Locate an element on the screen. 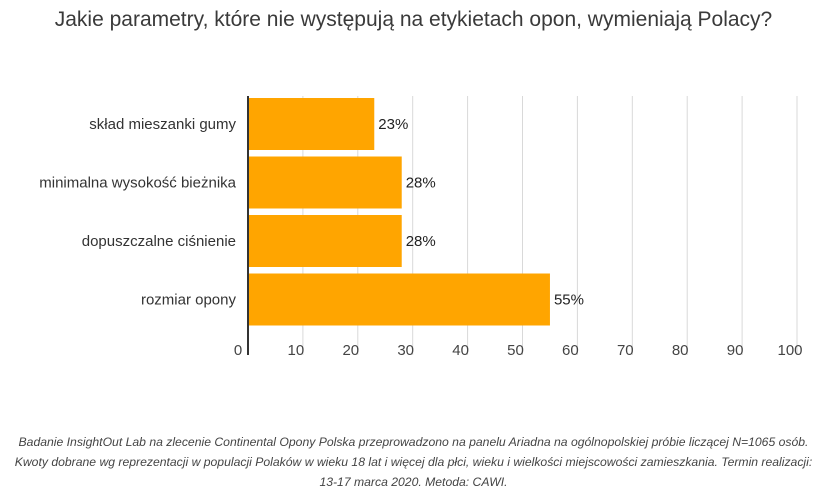 This screenshot has height=496, width=827. x-tick-label: 0 is located at coordinates (238, 350).